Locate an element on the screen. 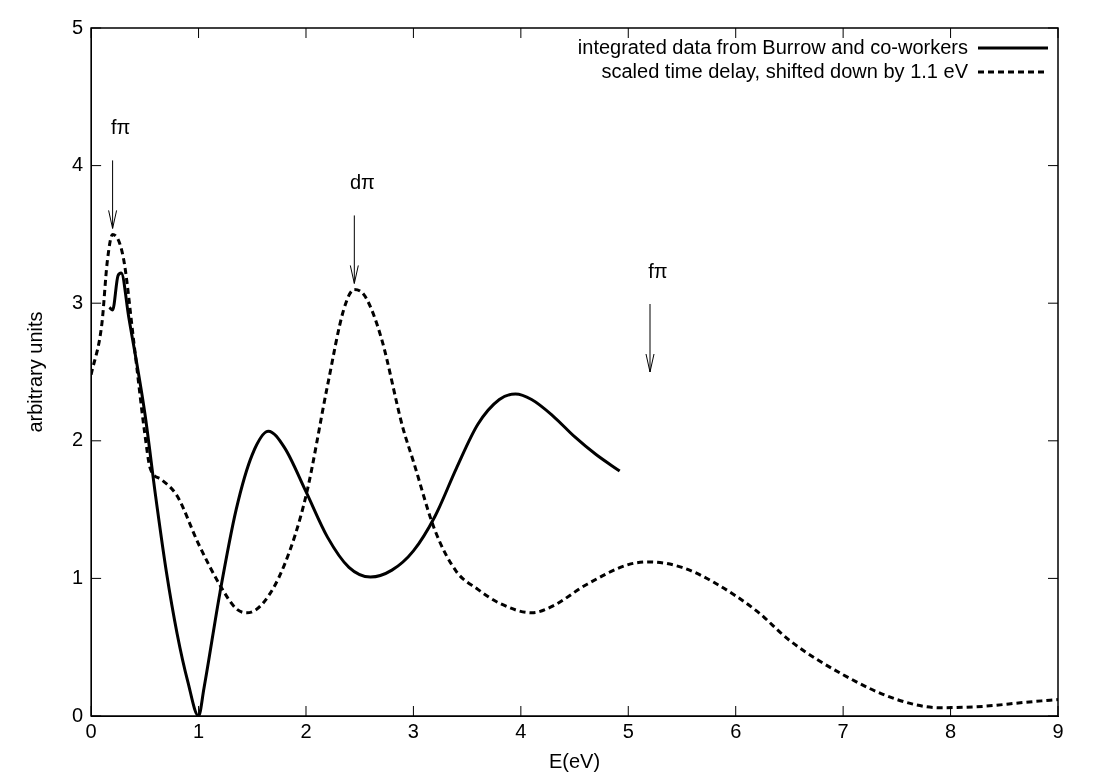 This screenshot has width=1094, height=784. x-tick-label: 8 is located at coordinates (951, 730).